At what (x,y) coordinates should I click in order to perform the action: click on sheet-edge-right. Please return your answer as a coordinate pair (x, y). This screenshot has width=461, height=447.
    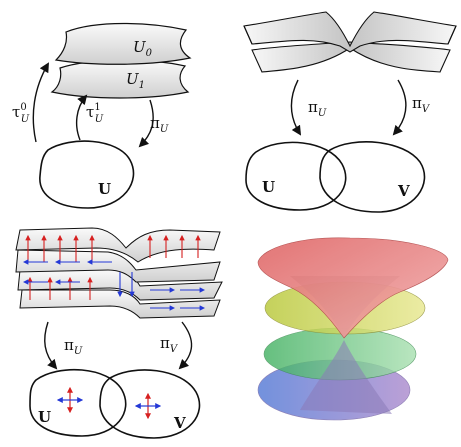
    Looking at the image, I should click on (452, 35).